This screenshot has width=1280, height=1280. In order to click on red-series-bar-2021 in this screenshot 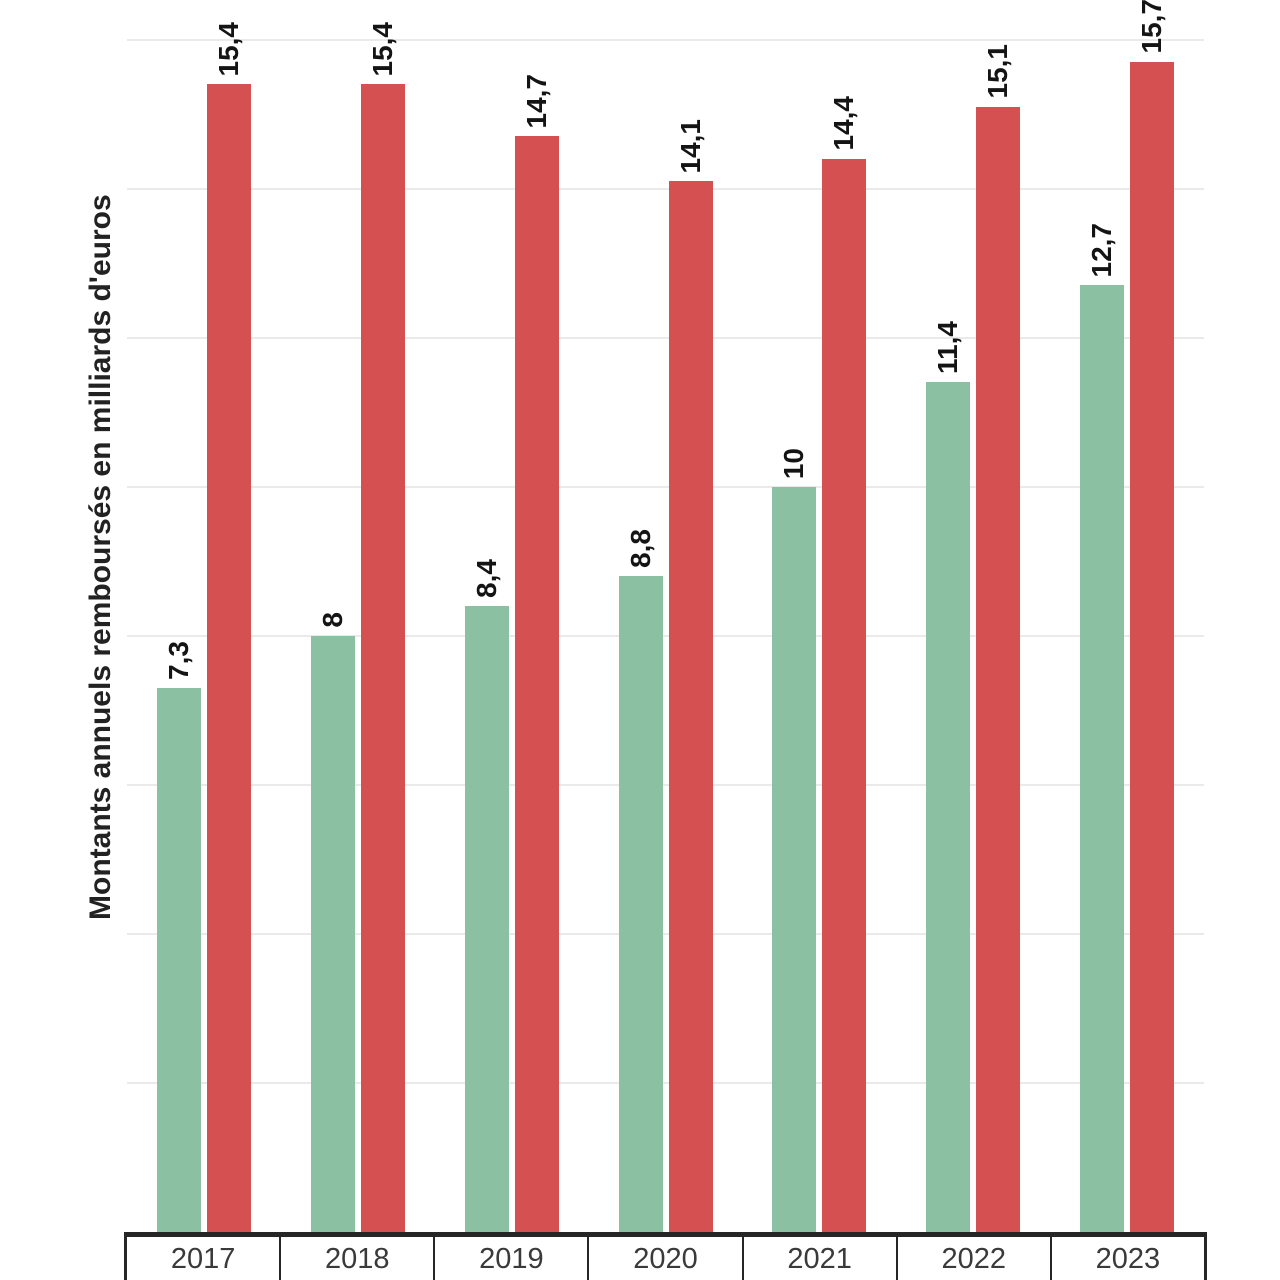, I will do `click(844, 695)`.